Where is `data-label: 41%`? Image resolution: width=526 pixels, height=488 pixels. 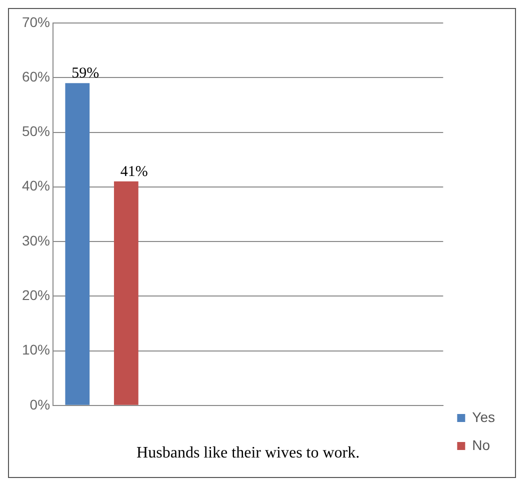 data-label: 41% is located at coordinates (134, 172).